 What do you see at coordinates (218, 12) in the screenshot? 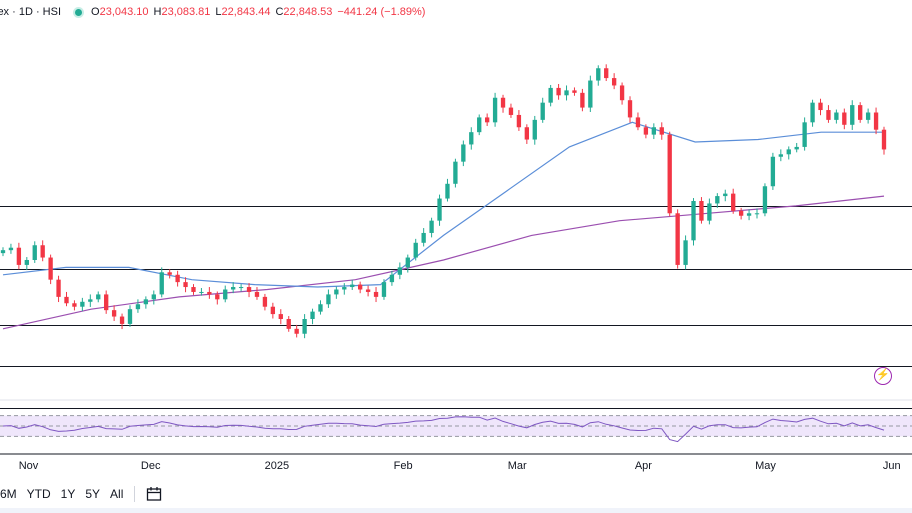
I see `low-label: L` at bounding box center [218, 12].